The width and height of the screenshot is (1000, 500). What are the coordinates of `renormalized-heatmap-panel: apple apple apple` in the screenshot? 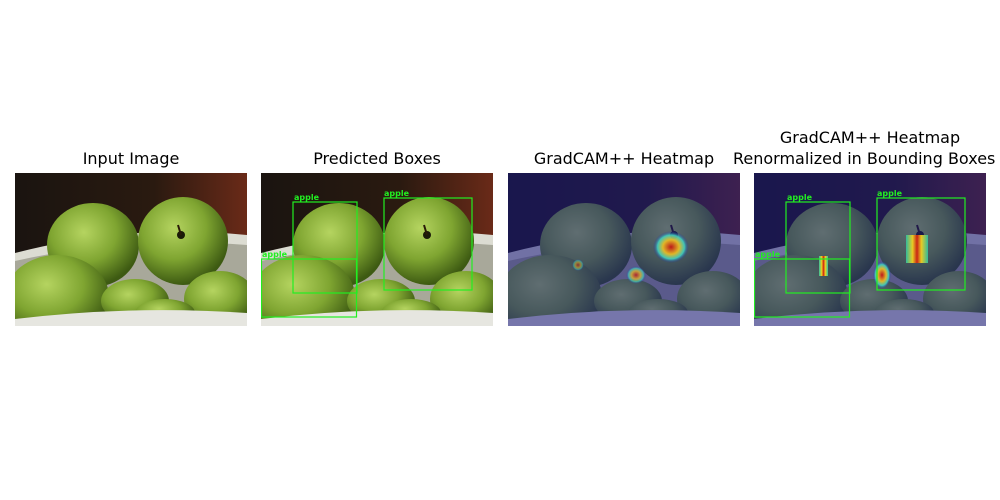 It's located at (870, 249).